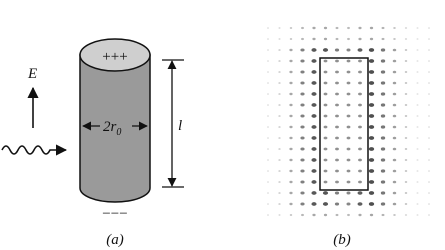 Image resolution: width=445 pixels, height=250 pixels. Describe the element at coordinates (115, 55) in the screenshot. I see `cylinder-top` at that location.